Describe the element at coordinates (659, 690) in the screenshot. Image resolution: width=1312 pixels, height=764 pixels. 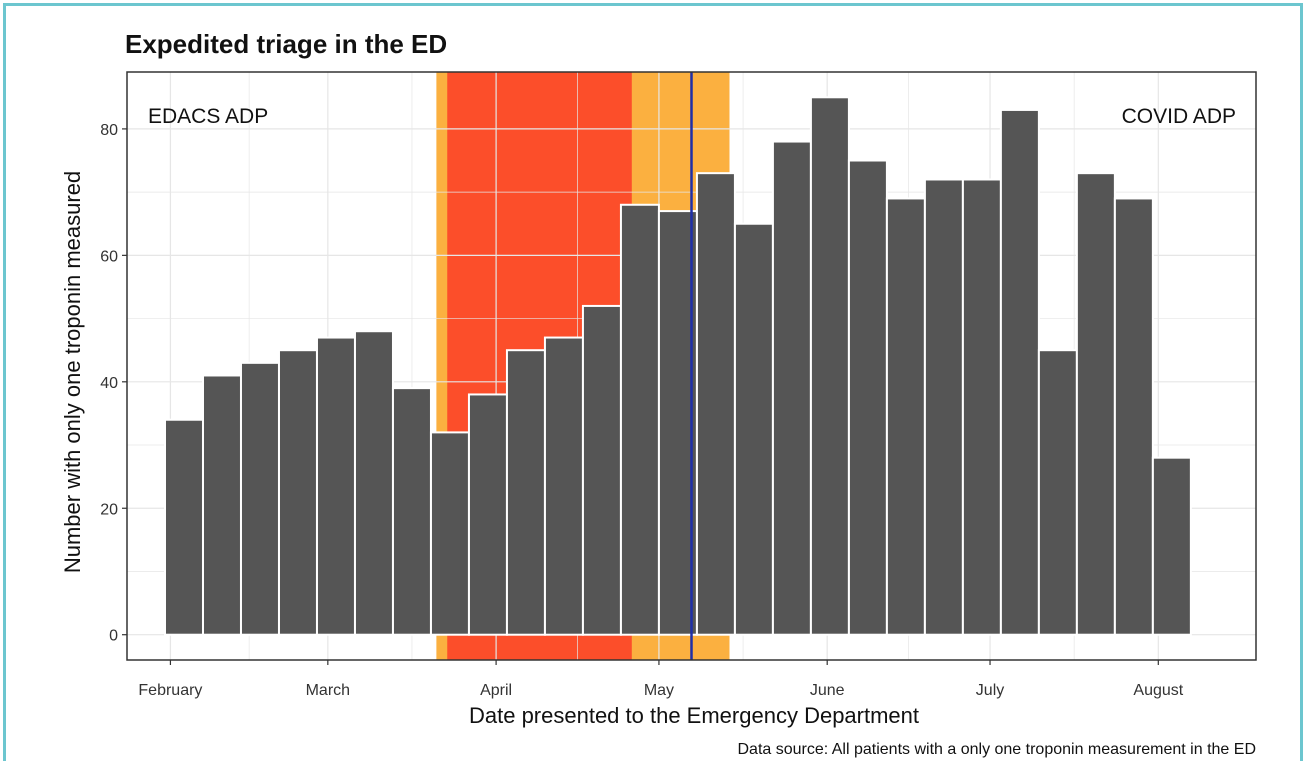
I see `x-tick-label-may: May` at that location.